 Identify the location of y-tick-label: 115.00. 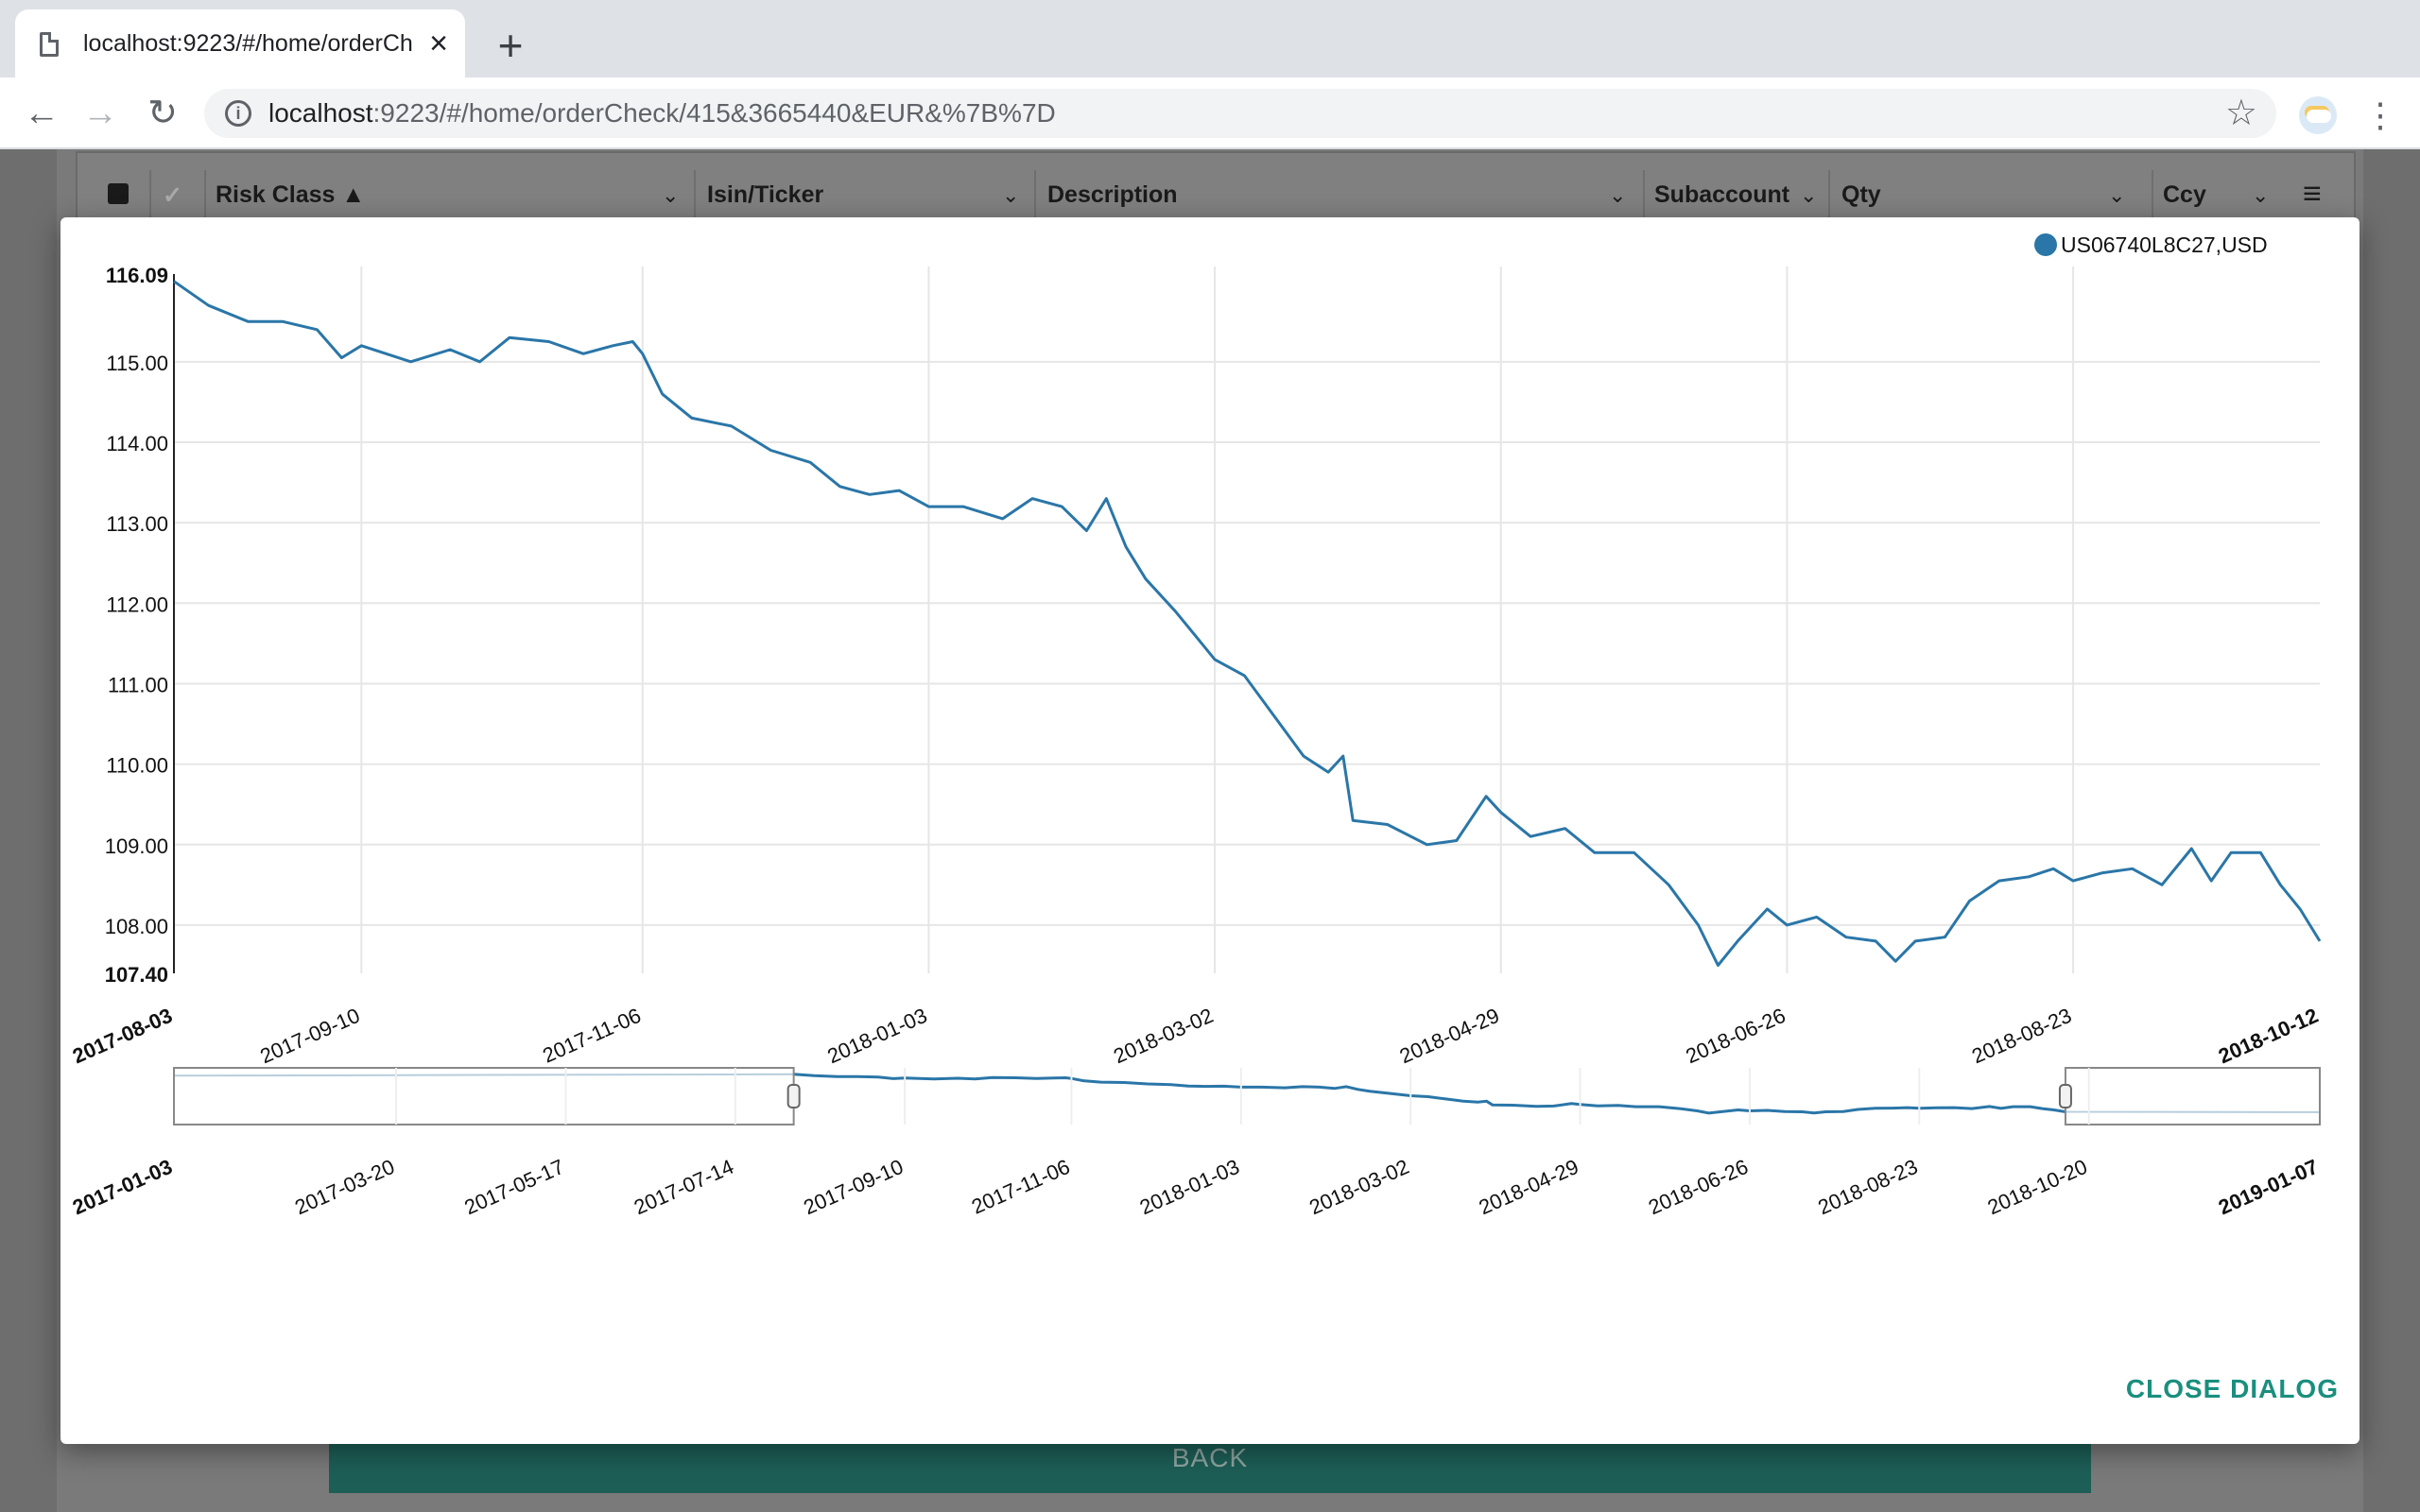
(137, 363).